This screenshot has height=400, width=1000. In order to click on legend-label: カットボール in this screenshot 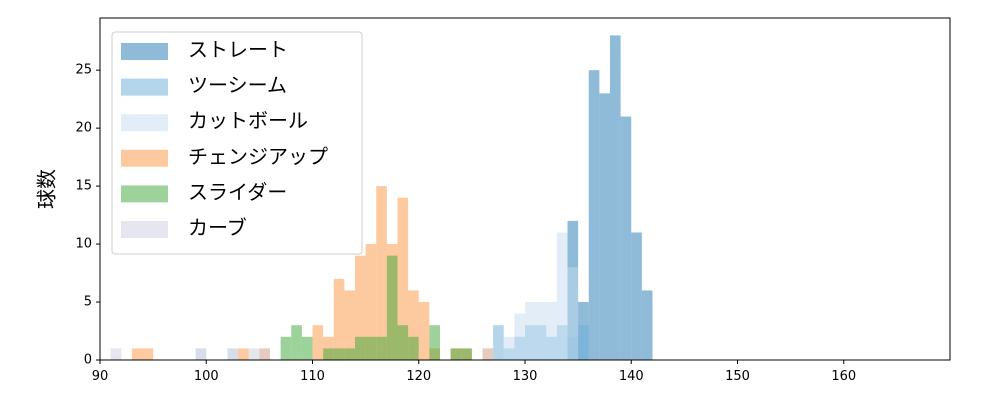, I will do `click(248, 121)`.